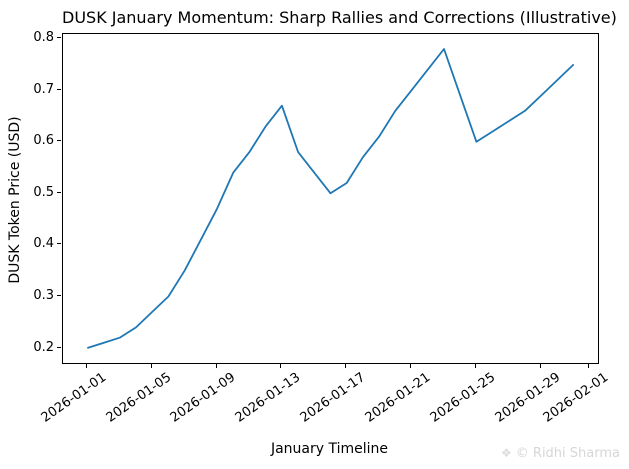  What do you see at coordinates (398, 398) in the screenshot?
I see `x-tick-label: 2026-01-21` at bounding box center [398, 398].